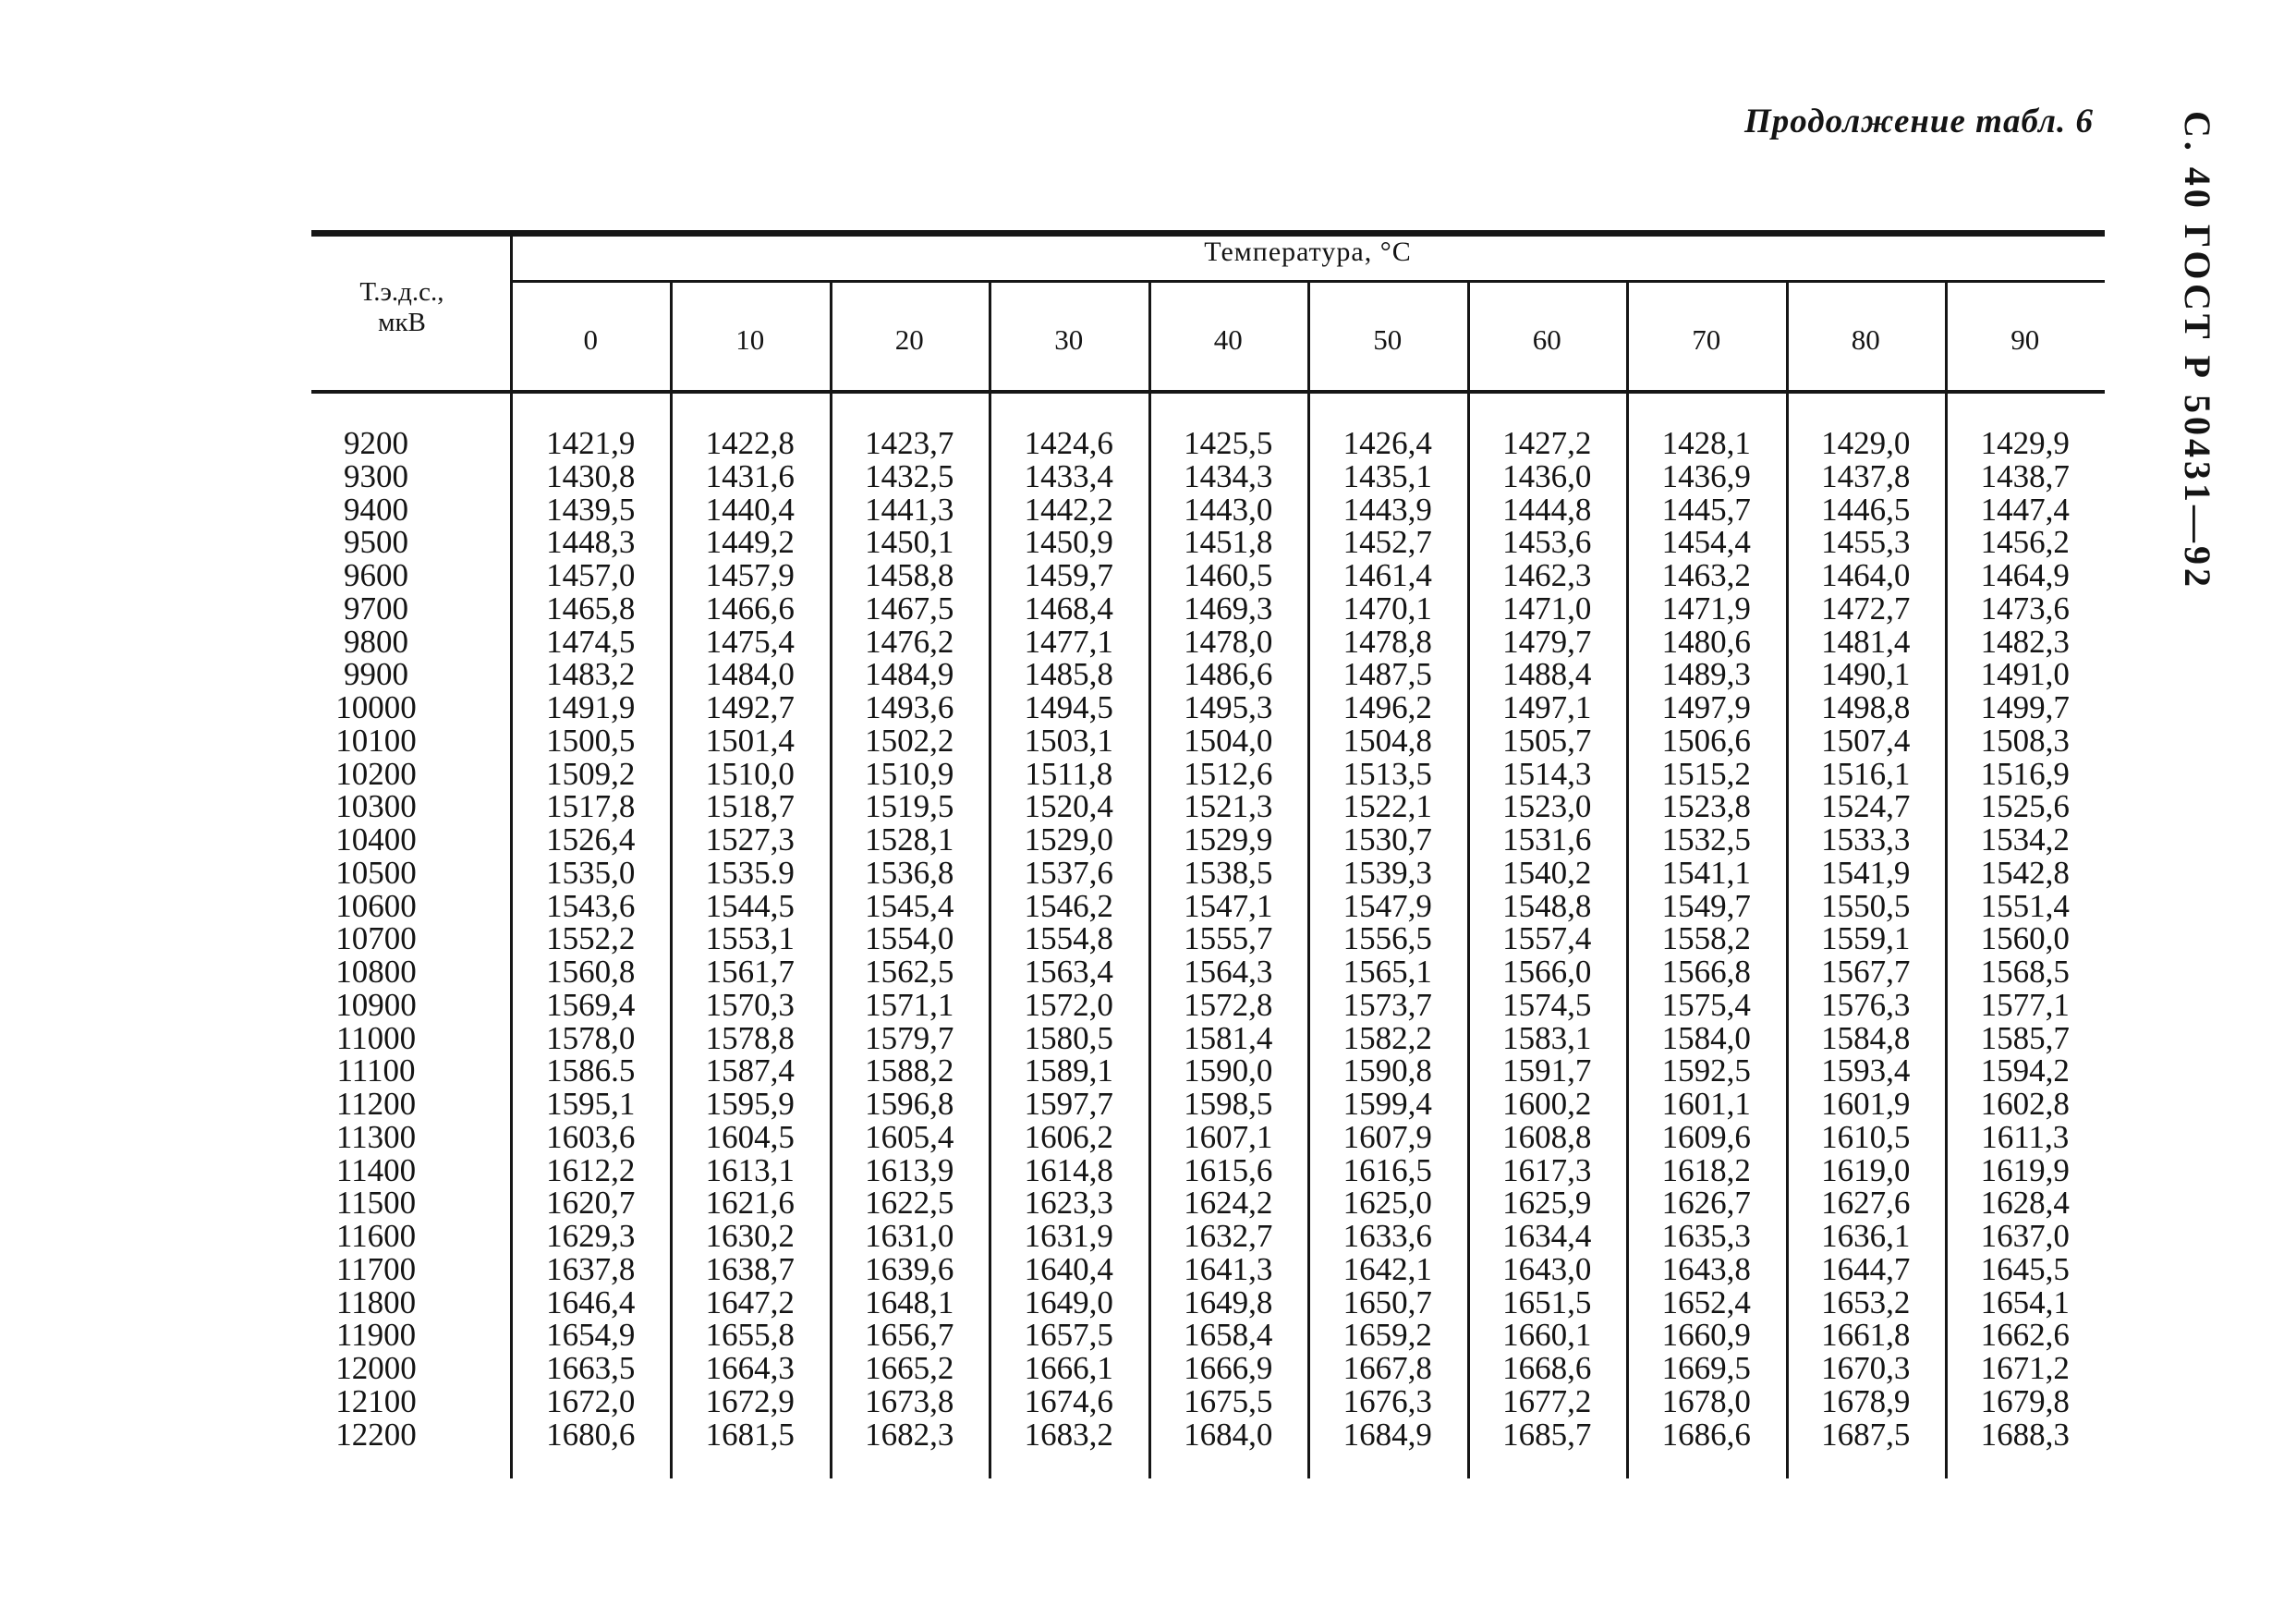 This screenshot has width=2296, height=1618. Describe the element at coordinates (1387, 806) in the screenshot. I see `temperature-value-cell: 1522,1` at that location.